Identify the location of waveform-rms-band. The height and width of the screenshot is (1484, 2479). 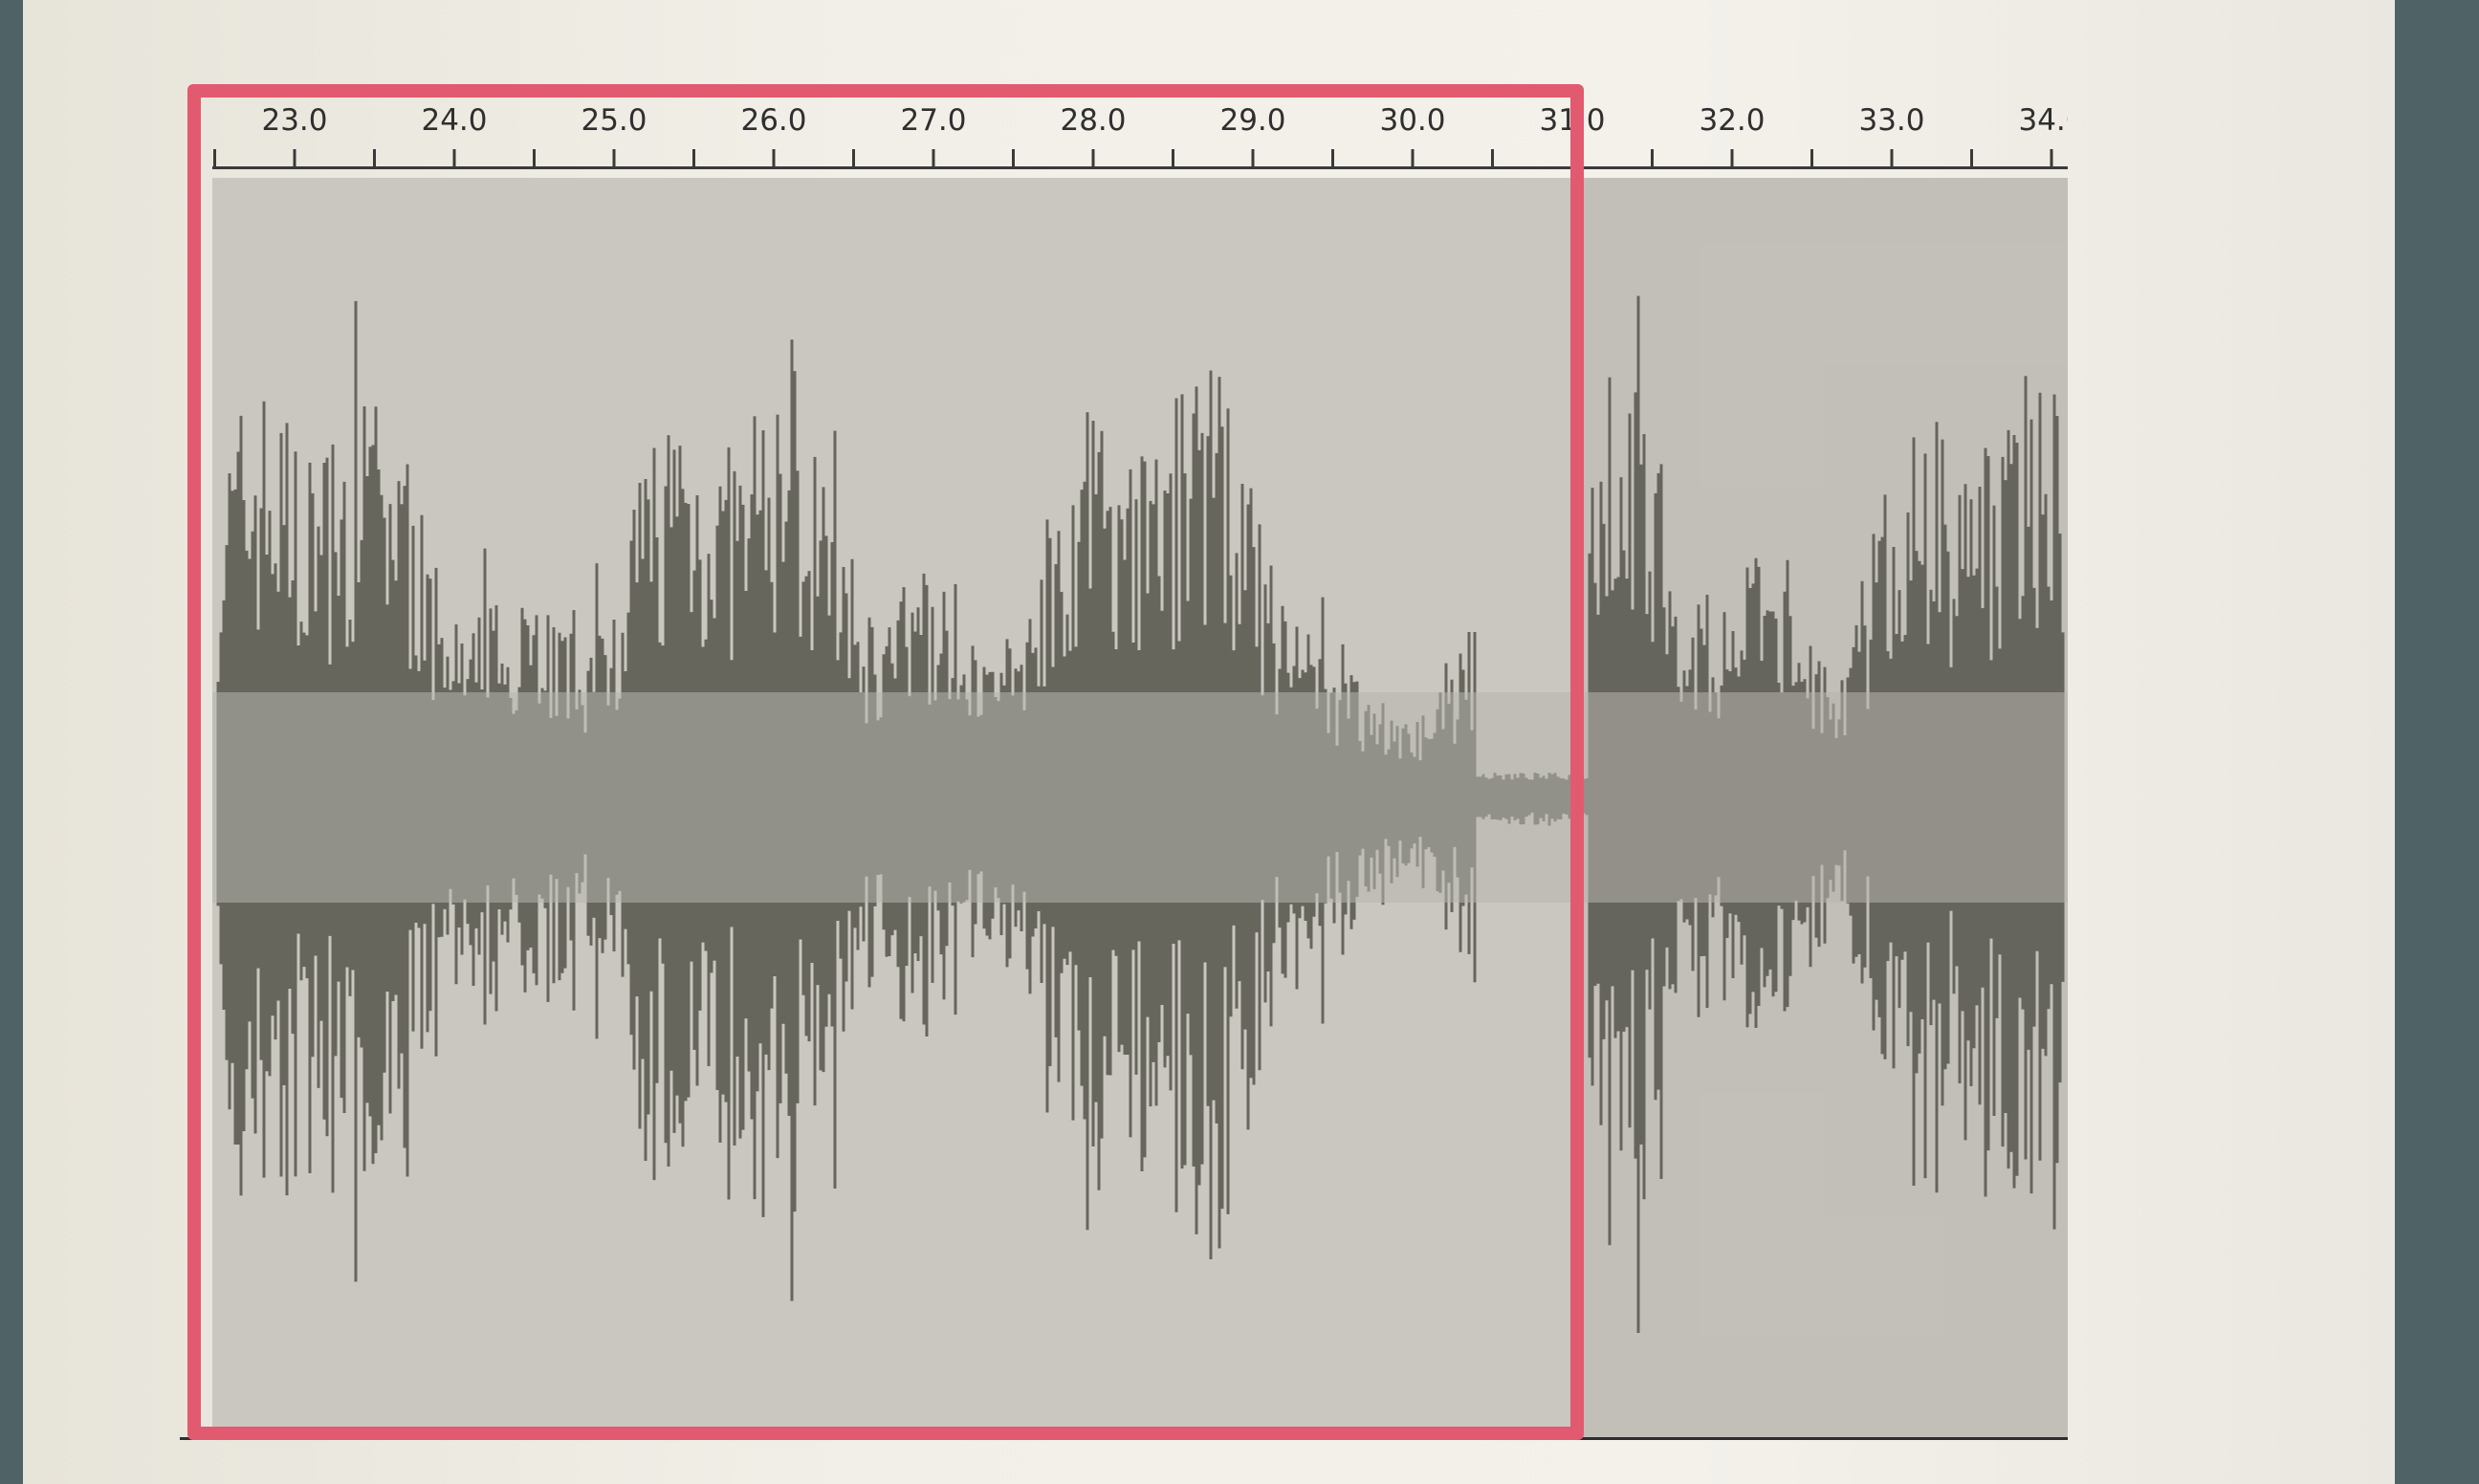
(1140, 798).